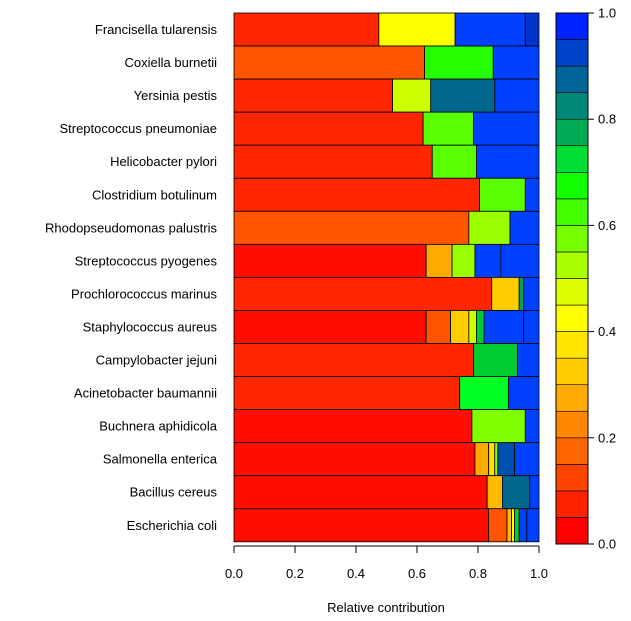 This screenshot has height=621, width=631. What do you see at coordinates (156, 29) in the screenshot?
I see `category-label: Francisella tularensis` at bounding box center [156, 29].